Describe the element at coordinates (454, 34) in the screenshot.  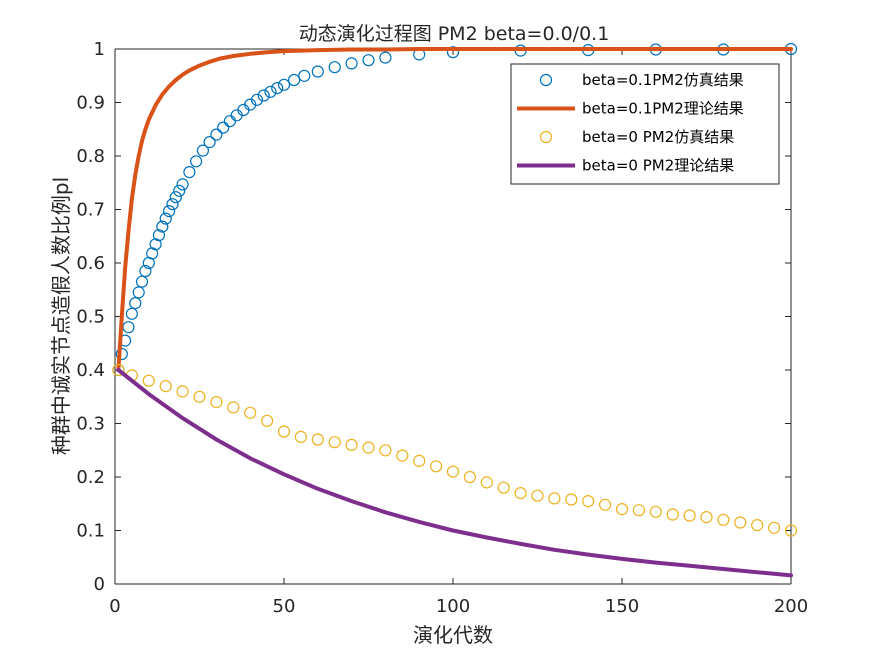
I see `chart-title: 动态演化过程图 PM2 beta=0.0/0.1` at that location.